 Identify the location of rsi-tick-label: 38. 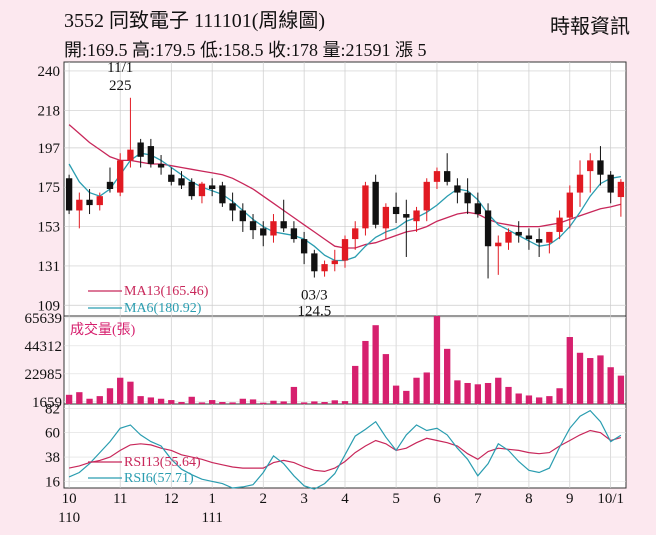
(52, 458).